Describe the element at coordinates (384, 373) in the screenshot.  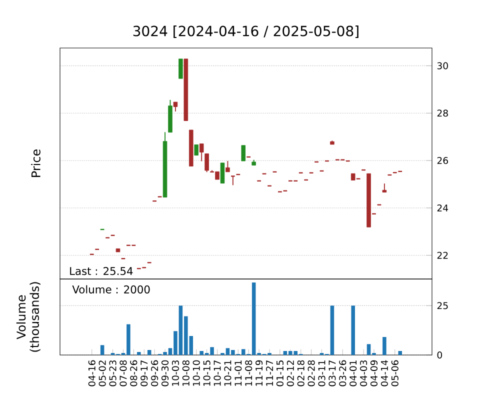
I see `x-tick-label: 04-14` at that location.